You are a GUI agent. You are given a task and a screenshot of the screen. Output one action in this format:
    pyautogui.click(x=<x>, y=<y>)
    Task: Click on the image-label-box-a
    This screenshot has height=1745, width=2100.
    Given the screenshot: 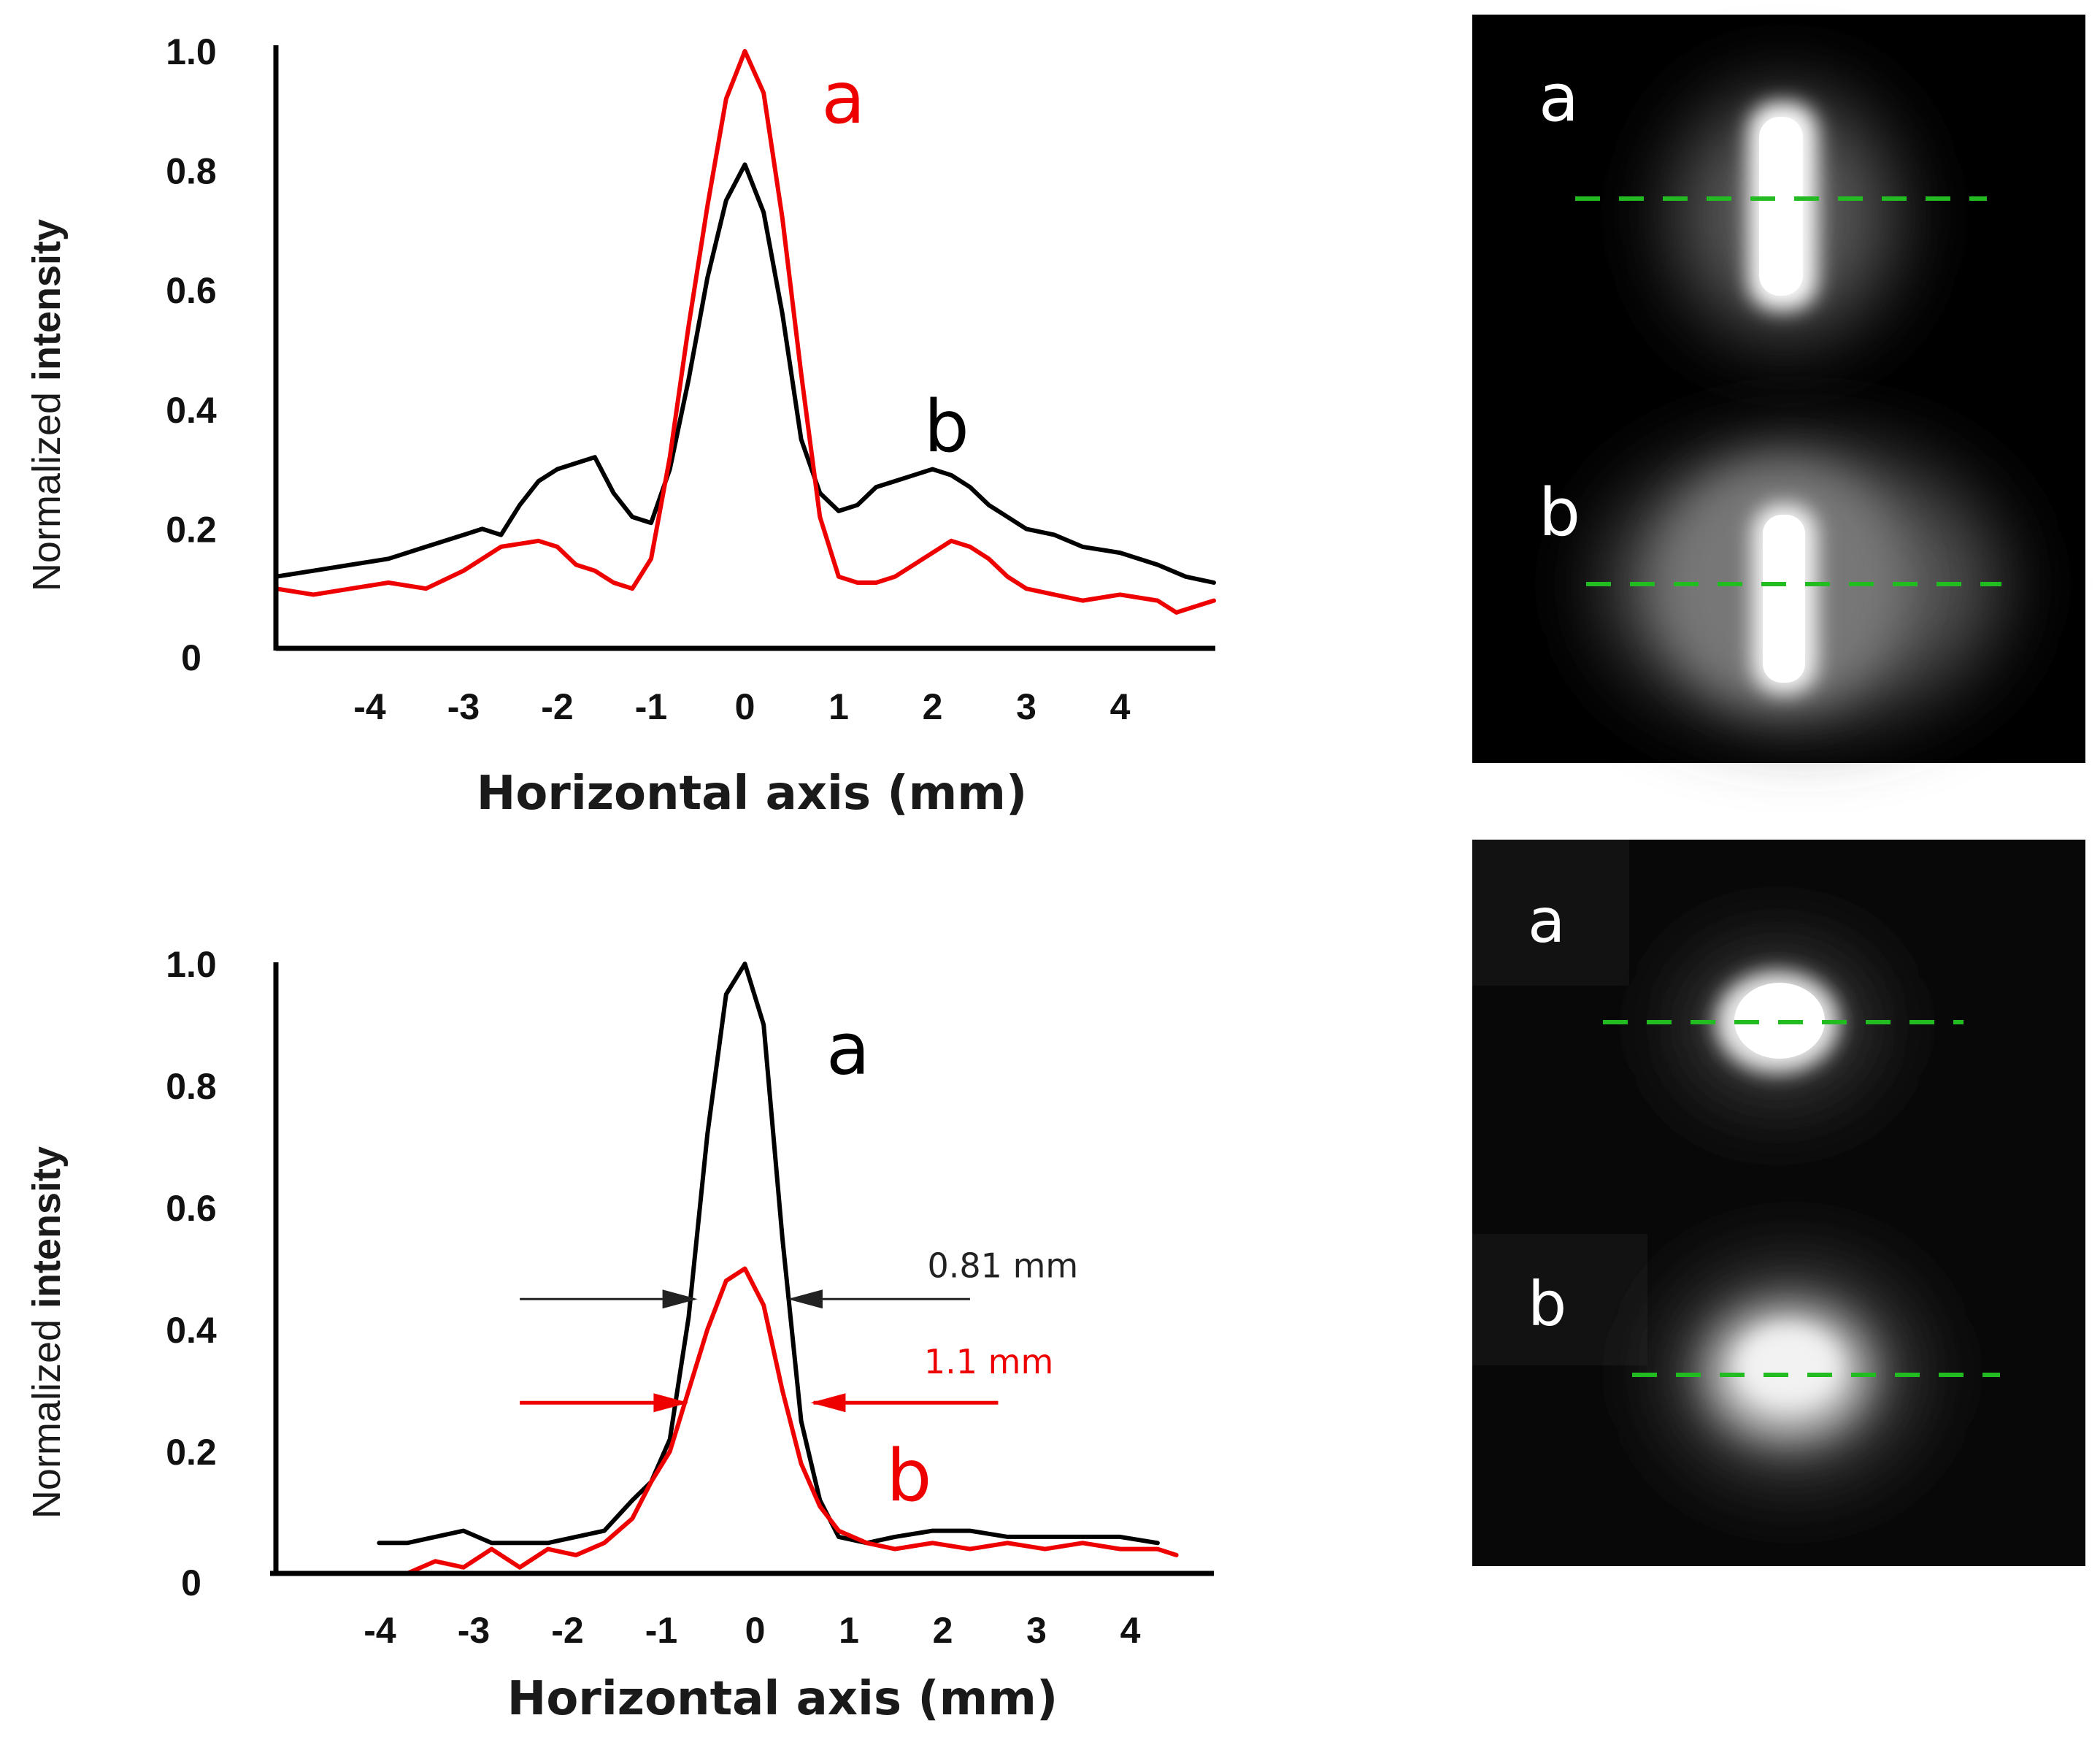 What is the action you would take?
    pyautogui.click(x=1550, y=913)
    